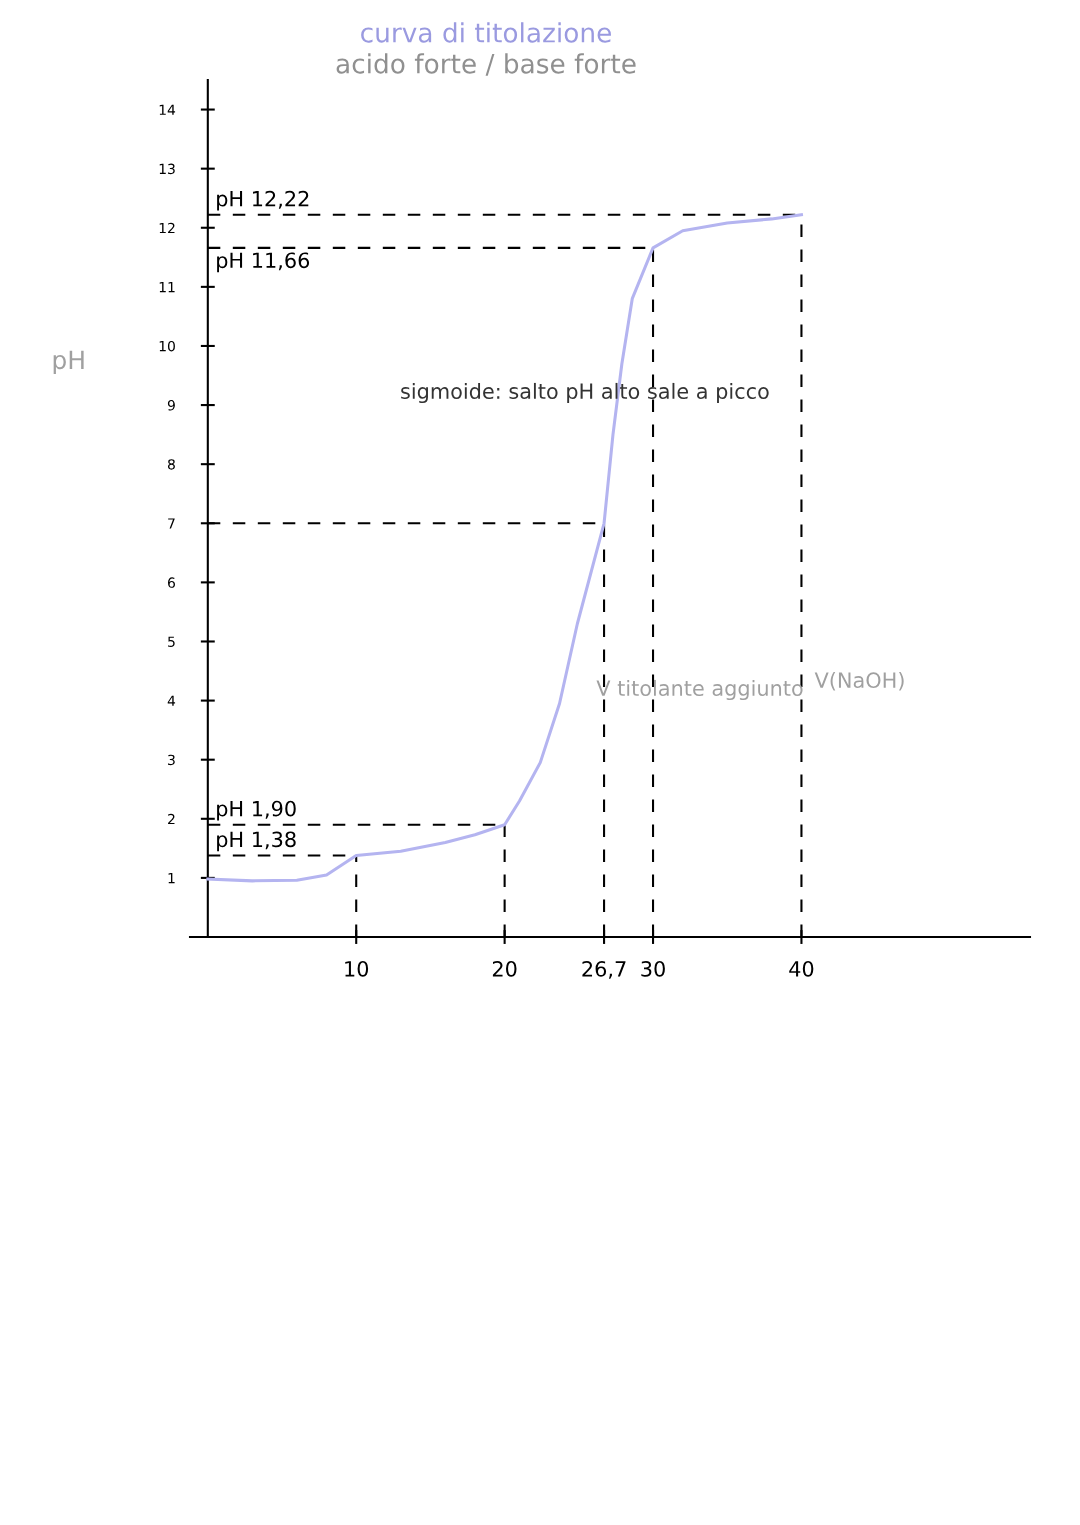 This screenshot has height=1525, width=1080. What do you see at coordinates (167, 169) in the screenshot?
I see `y-tick-label: 13` at bounding box center [167, 169].